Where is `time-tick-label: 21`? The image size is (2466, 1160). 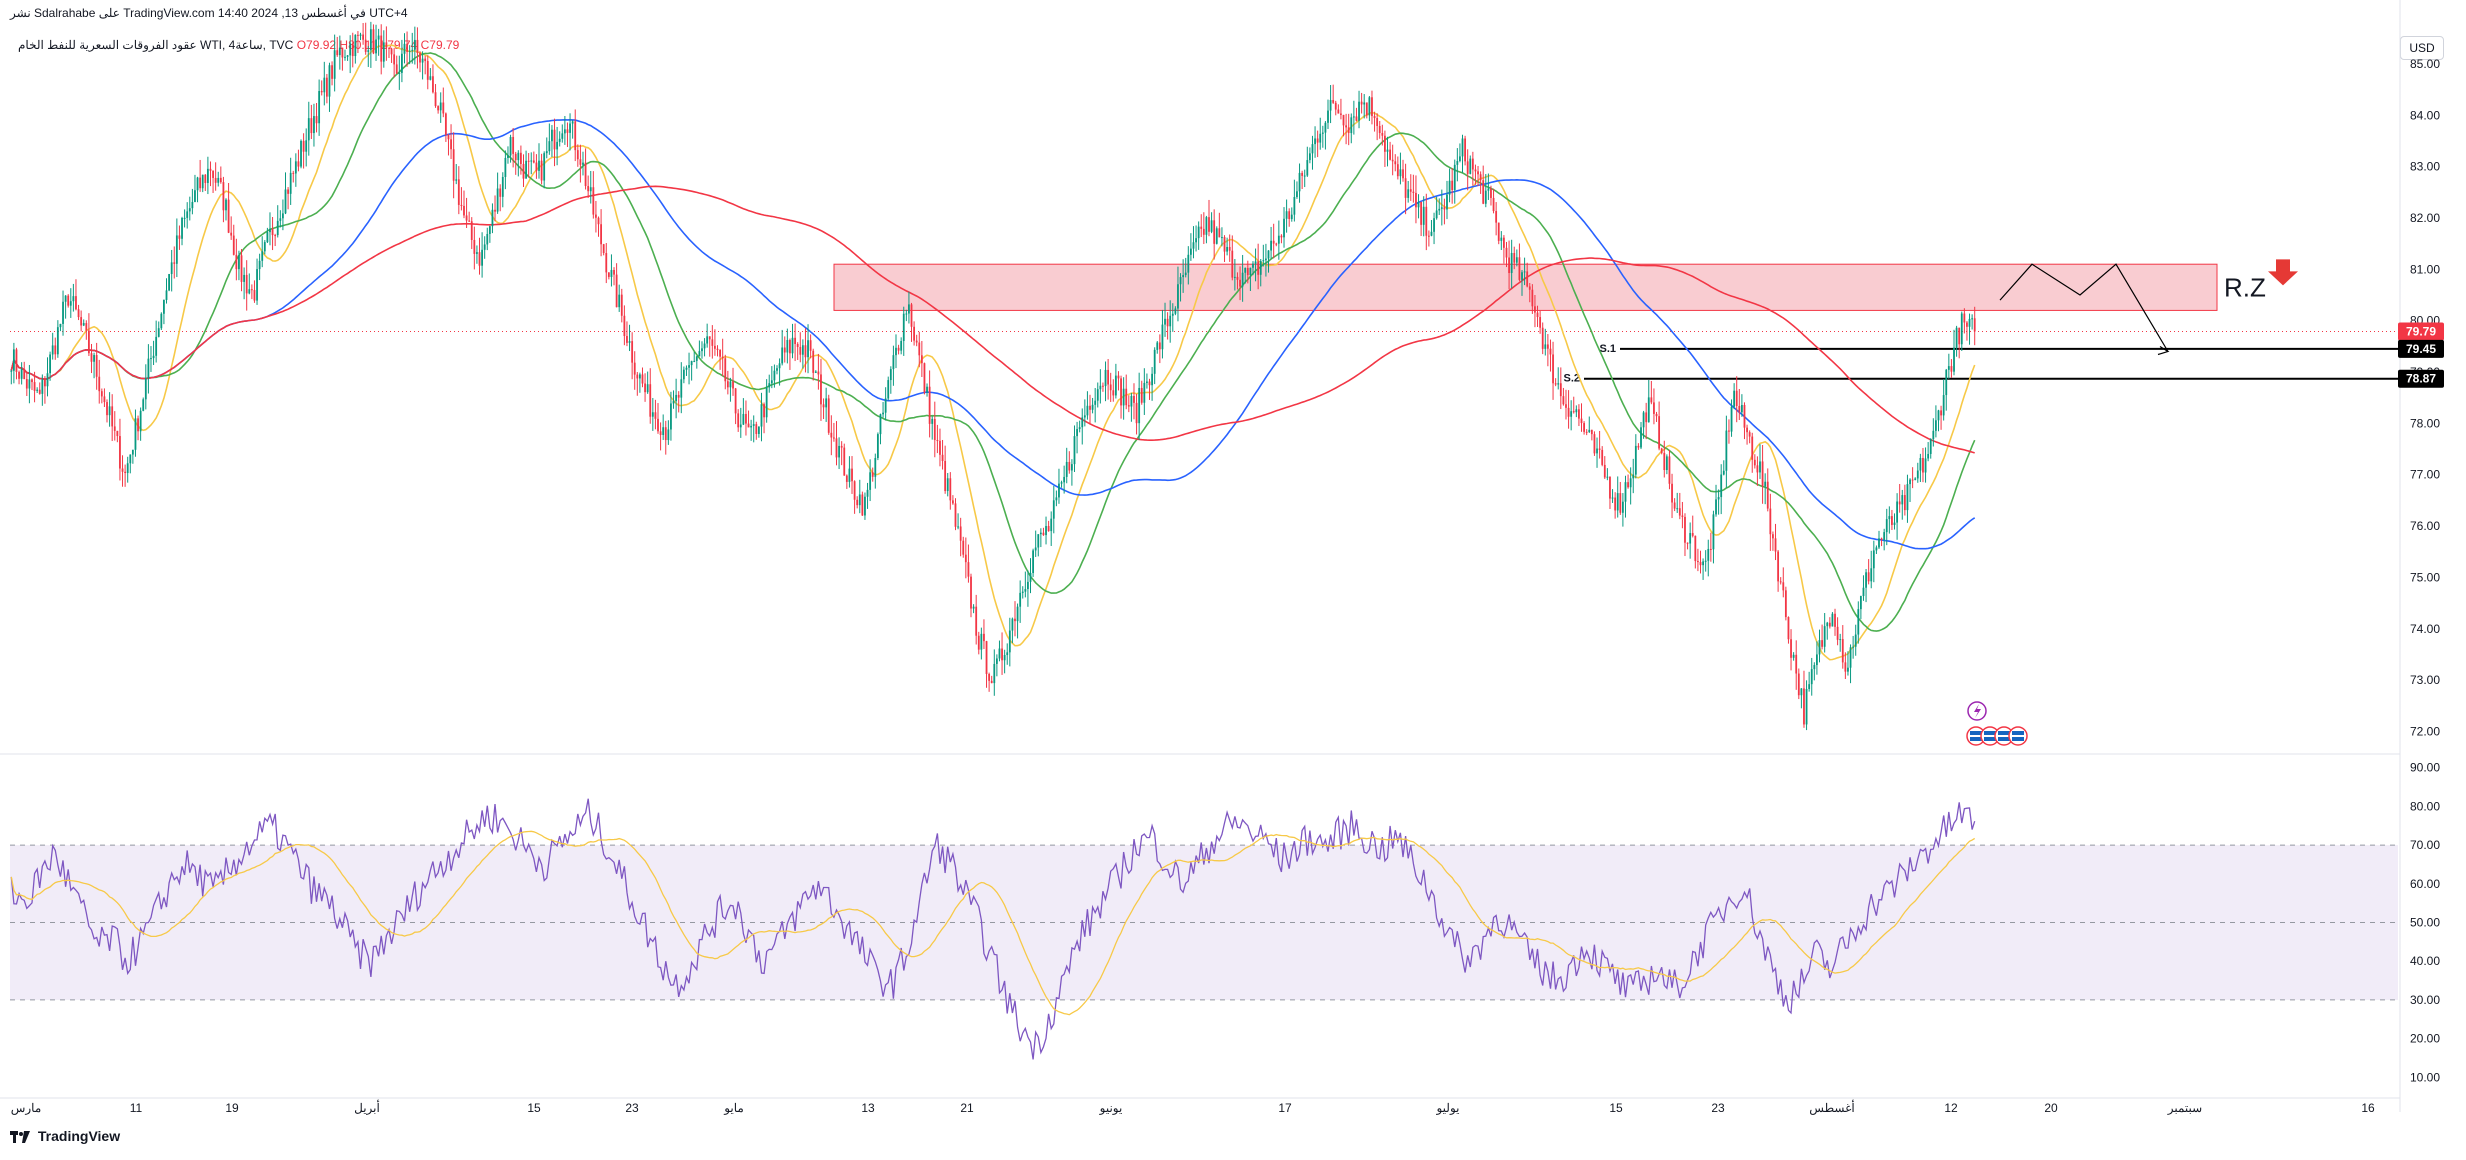
time-tick-label: 21 is located at coordinates (967, 1108).